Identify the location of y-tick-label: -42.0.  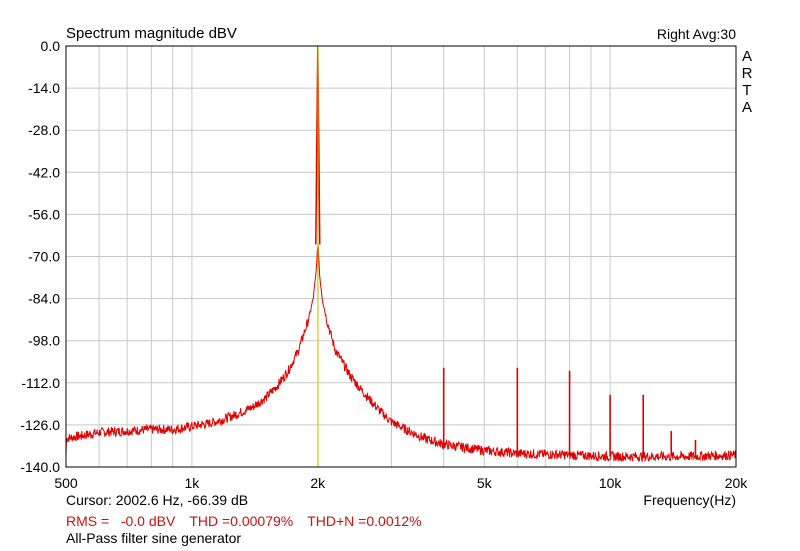
(44, 172).